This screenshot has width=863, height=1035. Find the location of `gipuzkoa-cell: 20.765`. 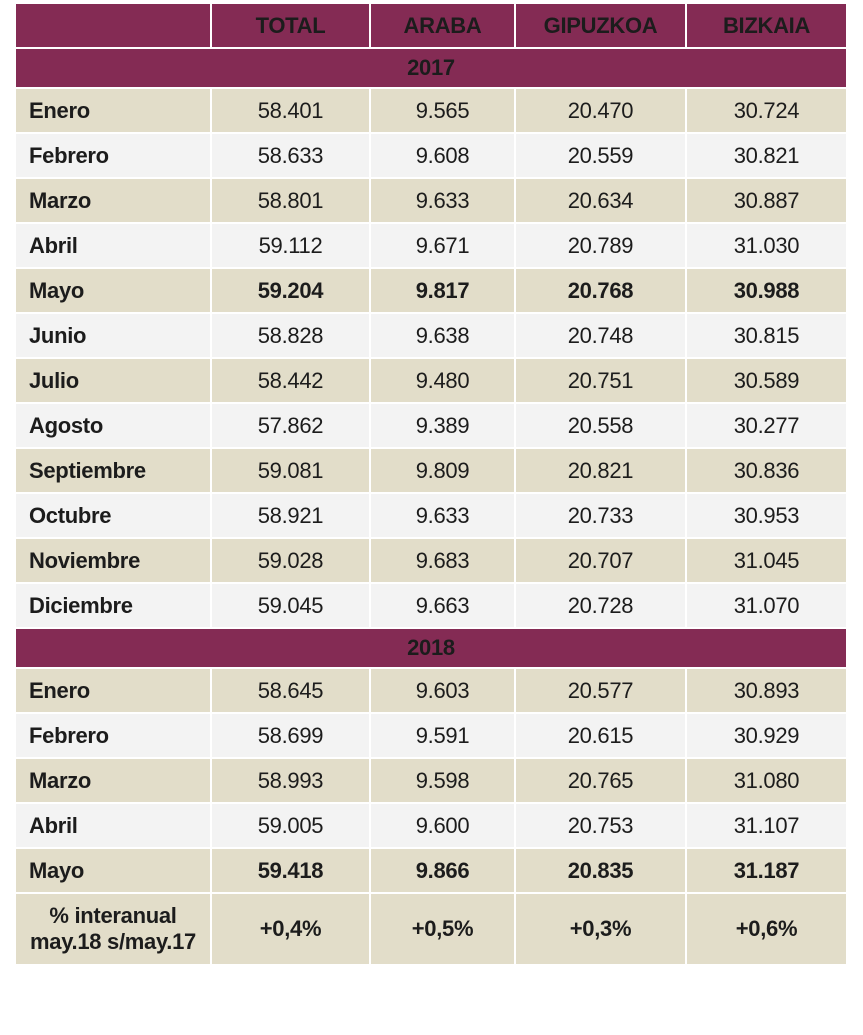

gipuzkoa-cell: 20.765 is located at coordinates (600, 780).